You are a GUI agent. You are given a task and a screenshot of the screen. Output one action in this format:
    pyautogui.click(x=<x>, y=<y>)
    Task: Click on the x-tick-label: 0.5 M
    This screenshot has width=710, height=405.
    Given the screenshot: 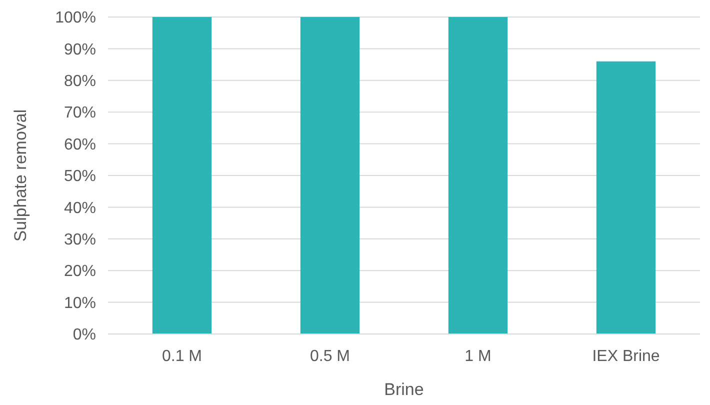 What is the action you would take?
    pyautogui.click(x=330, y=356)
    